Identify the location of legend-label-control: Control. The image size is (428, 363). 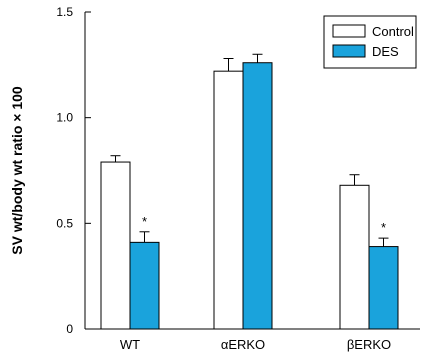
(393, 31).